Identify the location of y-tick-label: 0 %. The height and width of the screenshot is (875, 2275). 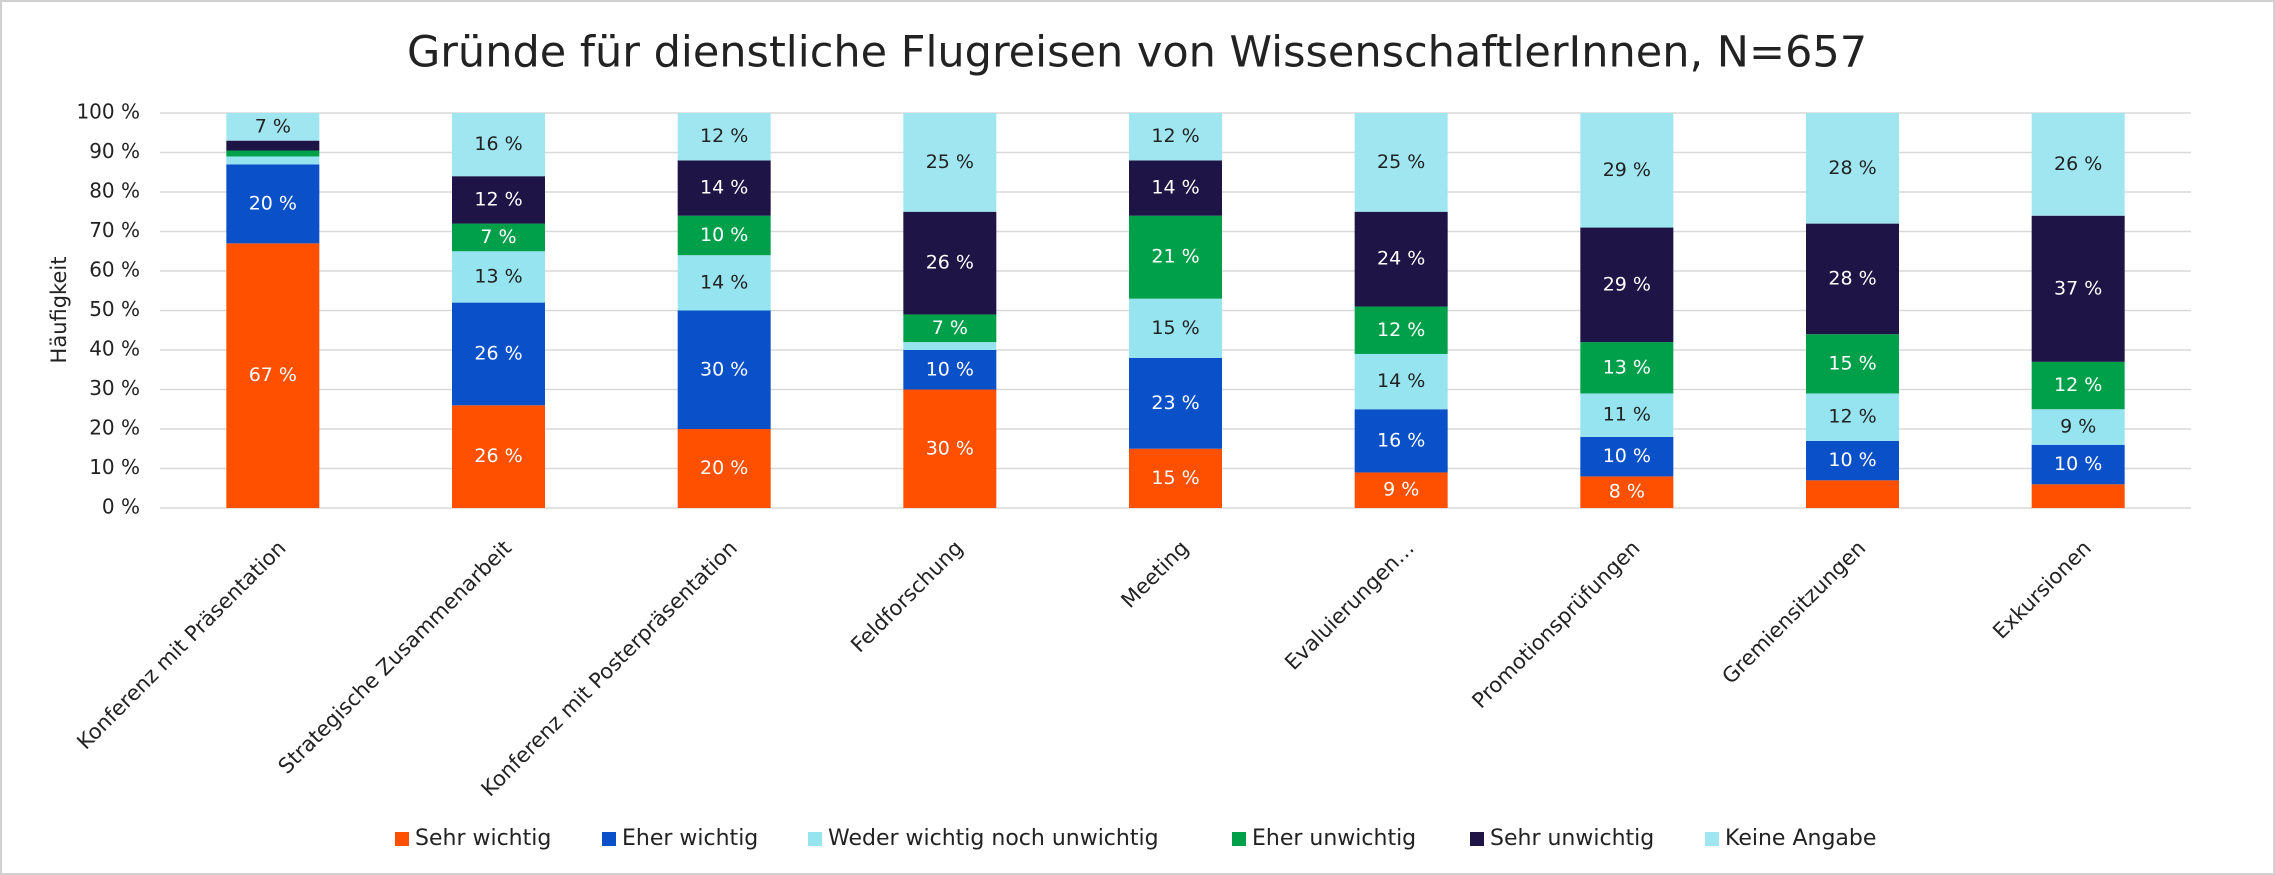
(121, 507).